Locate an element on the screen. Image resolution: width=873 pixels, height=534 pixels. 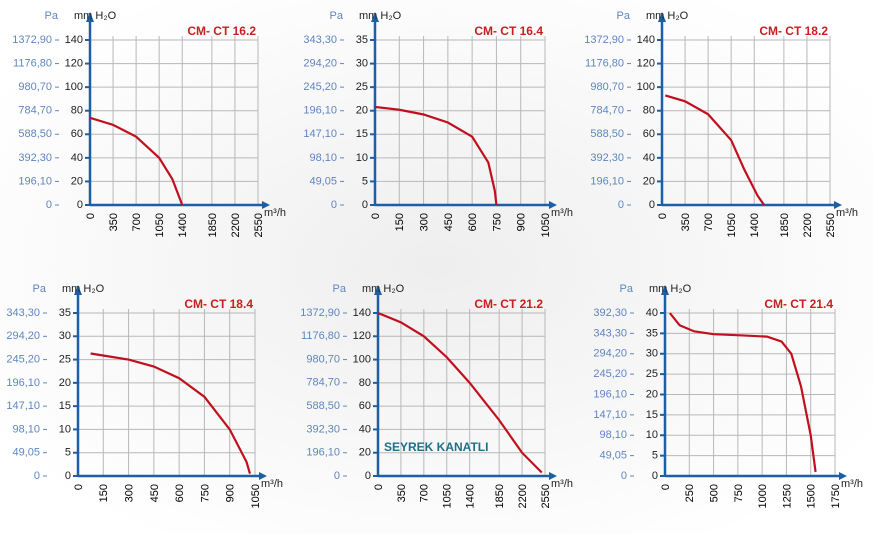
x-tick-label: 300 is located at coordinates (424, 222).